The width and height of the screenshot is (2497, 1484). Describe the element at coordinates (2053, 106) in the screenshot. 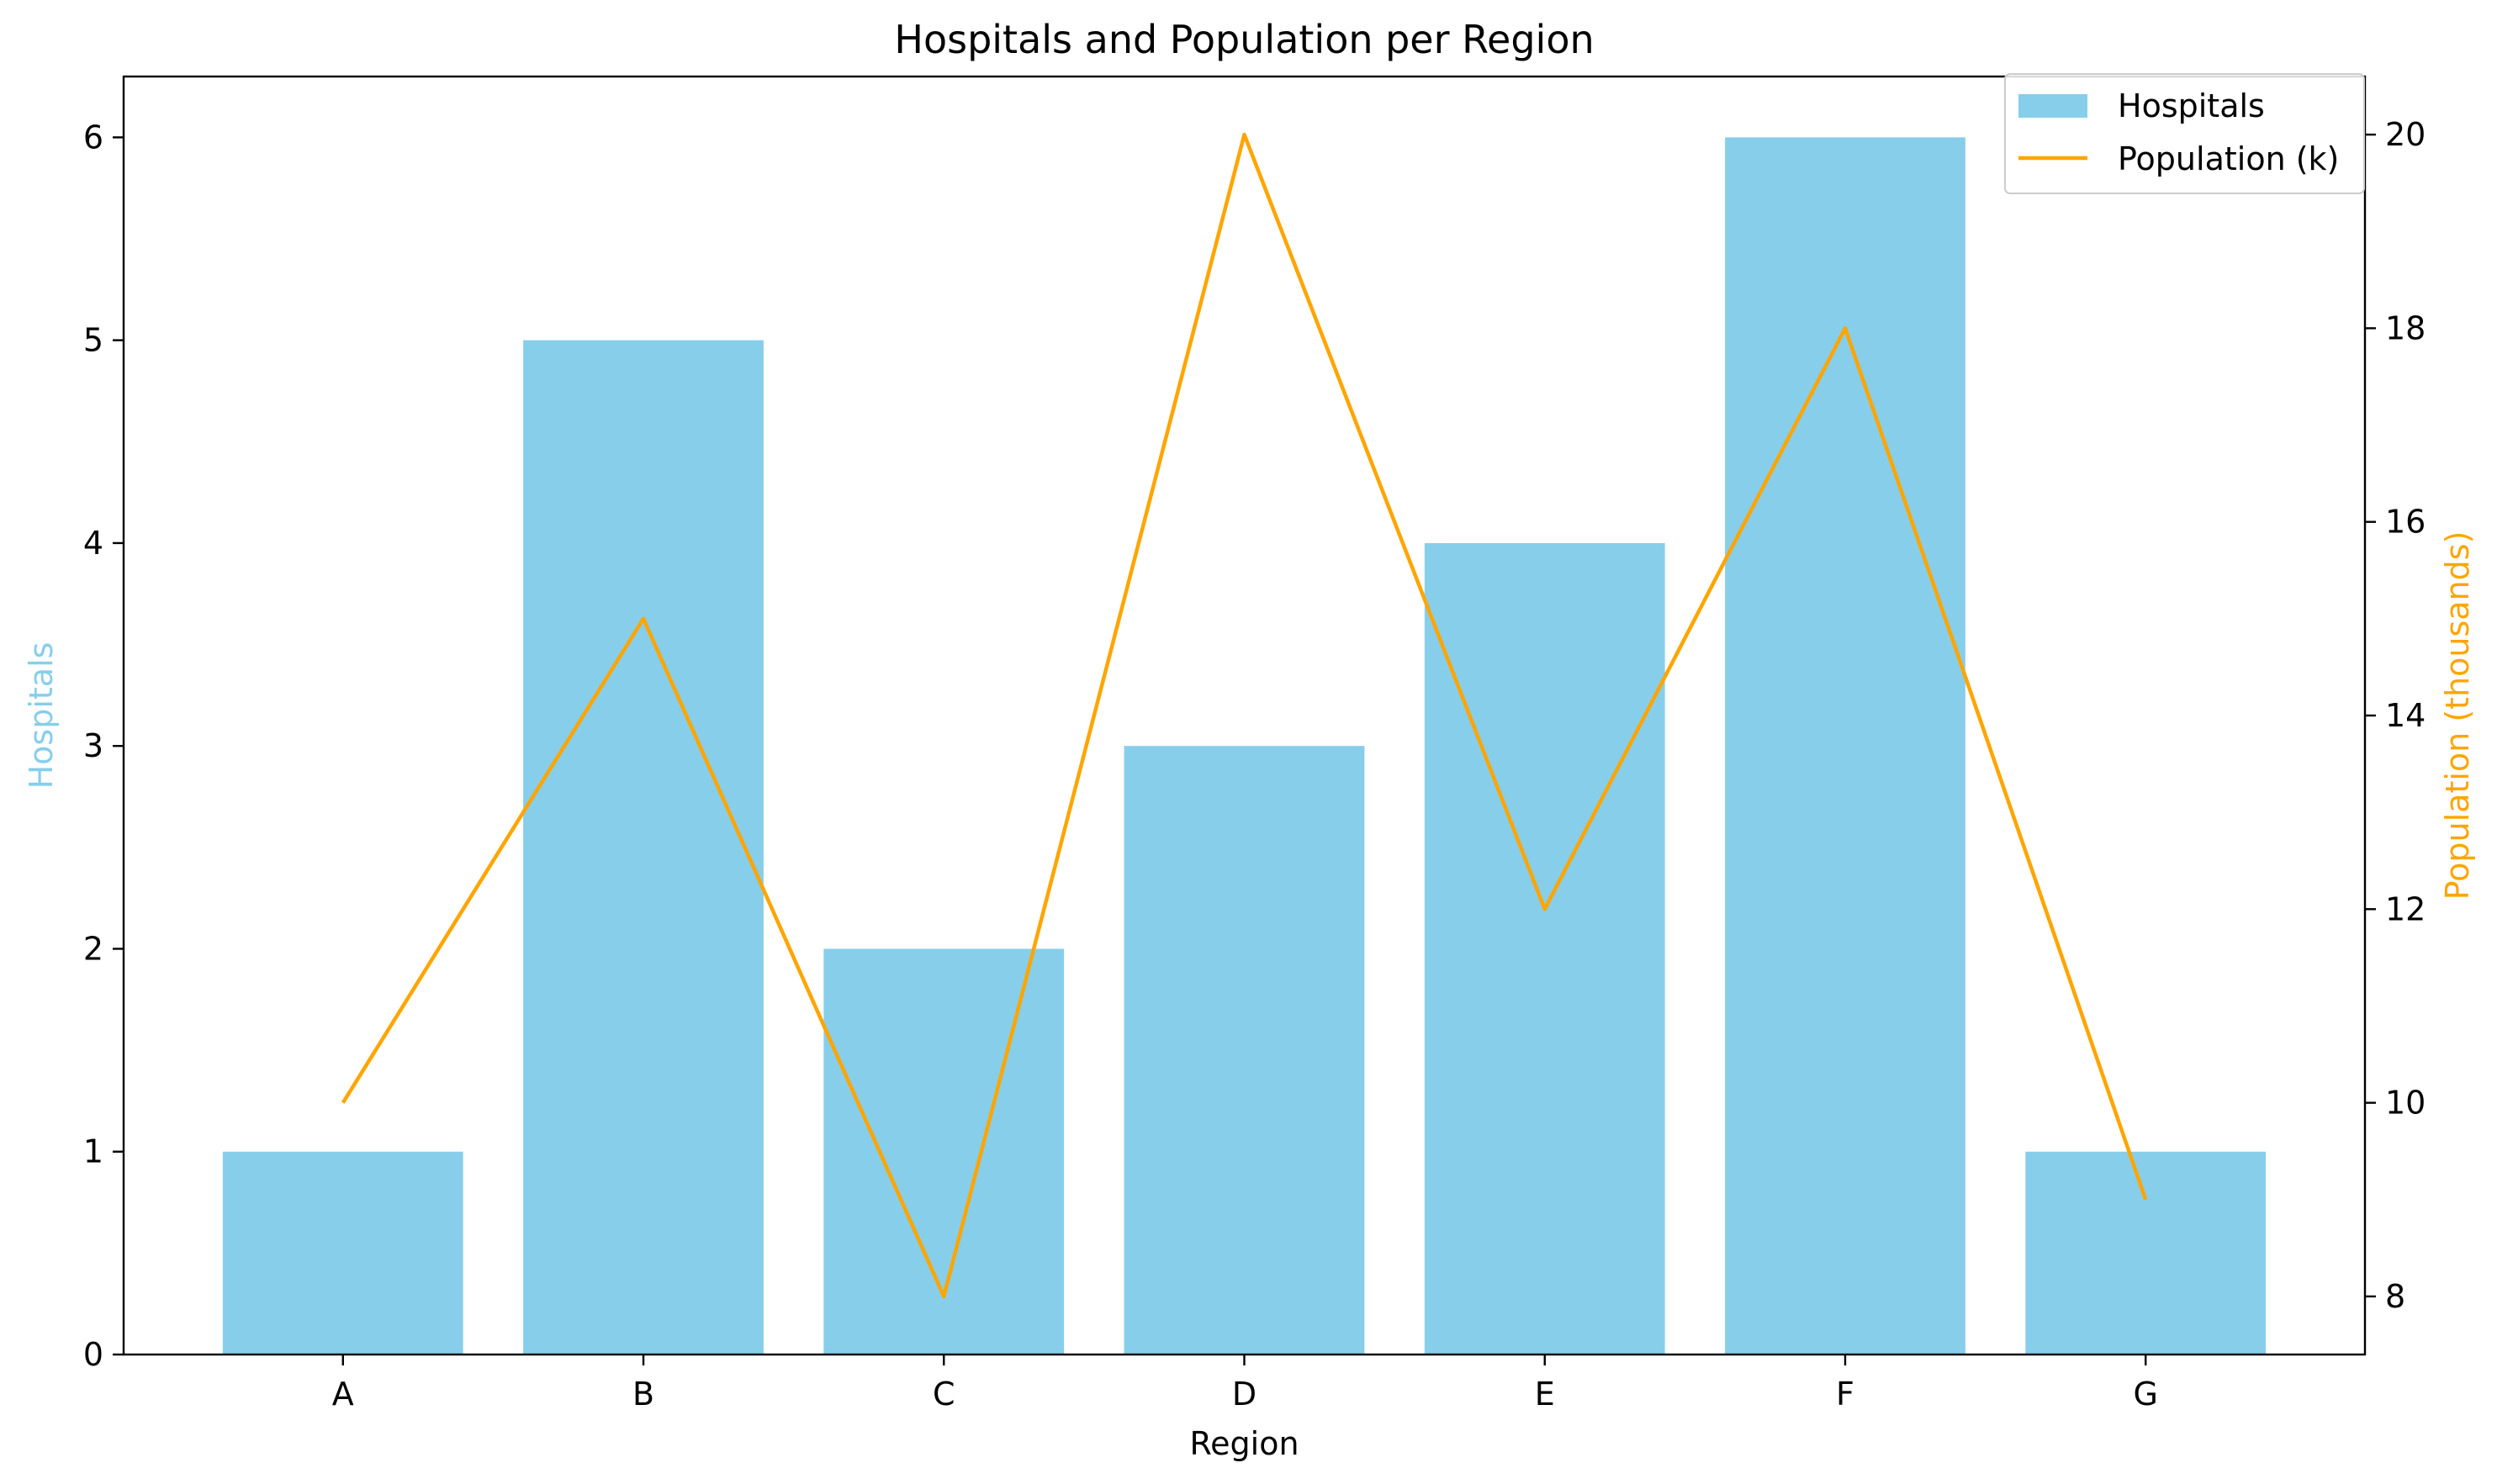

I see `legend-swatch-hospitals` at that location.